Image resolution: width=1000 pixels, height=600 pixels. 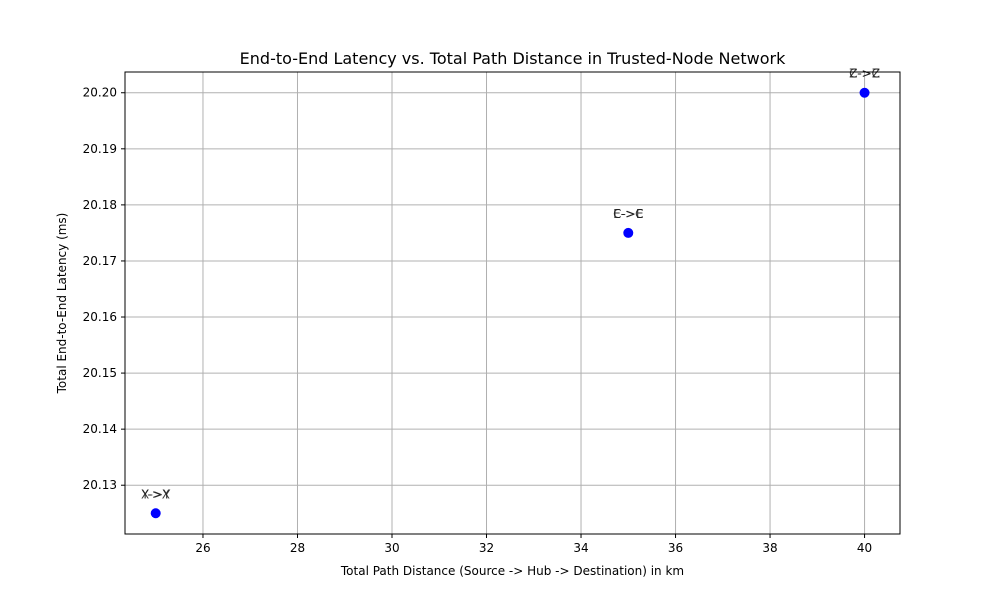 What do you see at coordinates (864, 548) in the screenshot?
I see `x-tick-label: 40` at bounding box center [864, 548].